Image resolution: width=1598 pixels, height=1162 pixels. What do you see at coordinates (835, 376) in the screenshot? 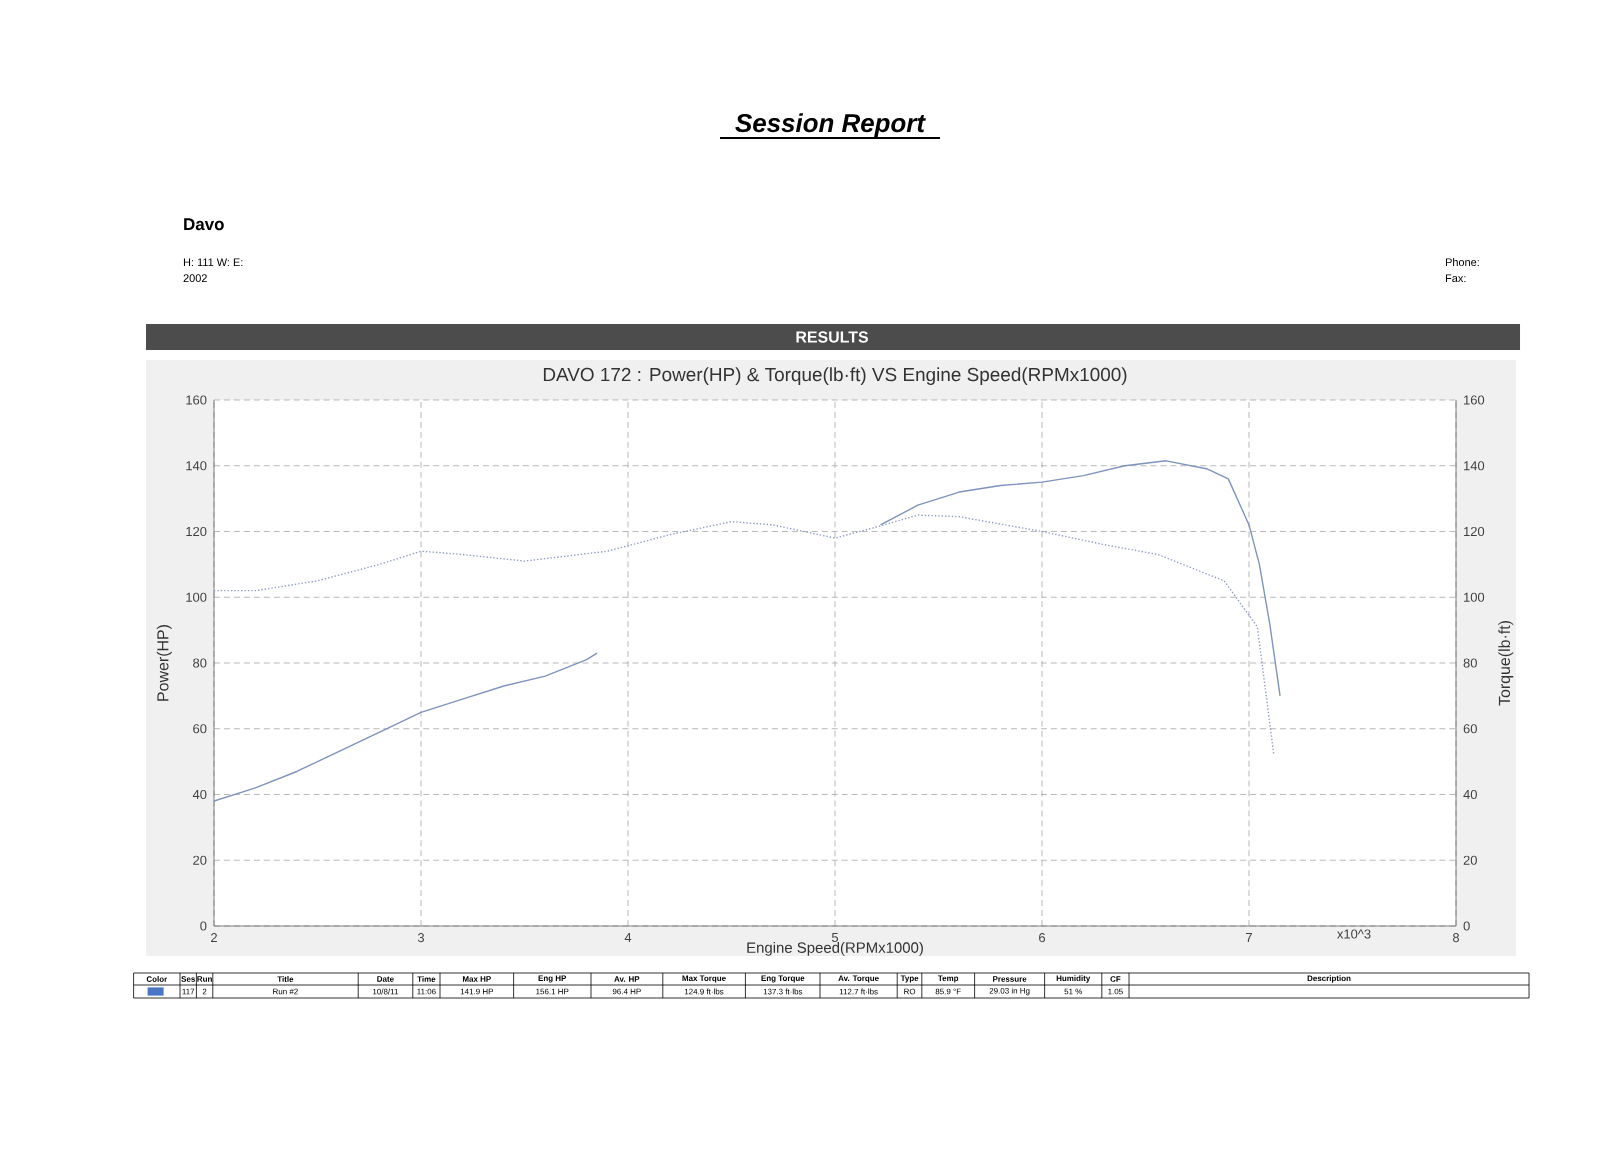
I see `chart-title: DAVO 172 : Power(HP) & Torque(lb·ft) VS Engine Speed(RPMx1000)` at bounding box center [835, 376].